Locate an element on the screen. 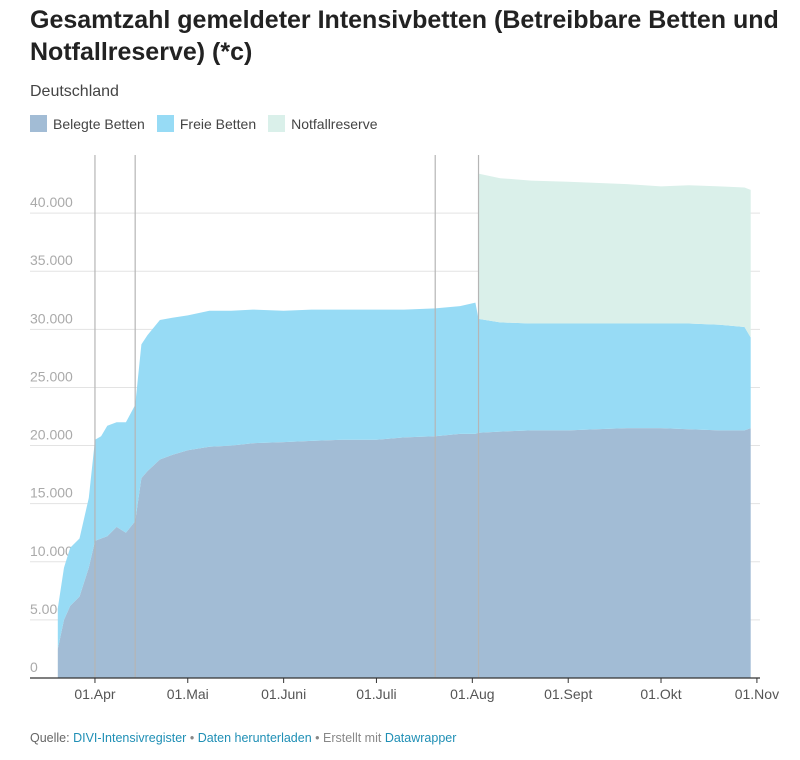  y-tick-label: 15.000 is located at coordinates (51, 493).